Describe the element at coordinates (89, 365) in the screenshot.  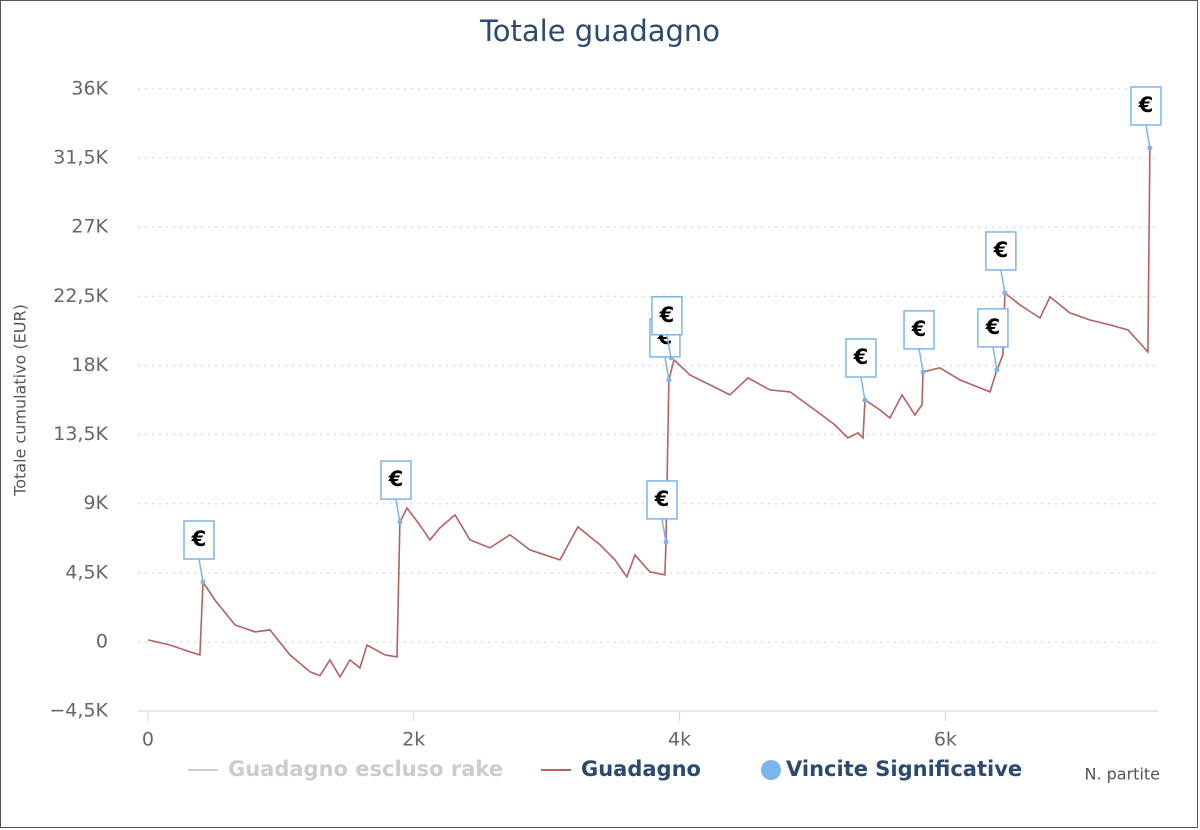
I see `y-tick-label: 18K` at that location.